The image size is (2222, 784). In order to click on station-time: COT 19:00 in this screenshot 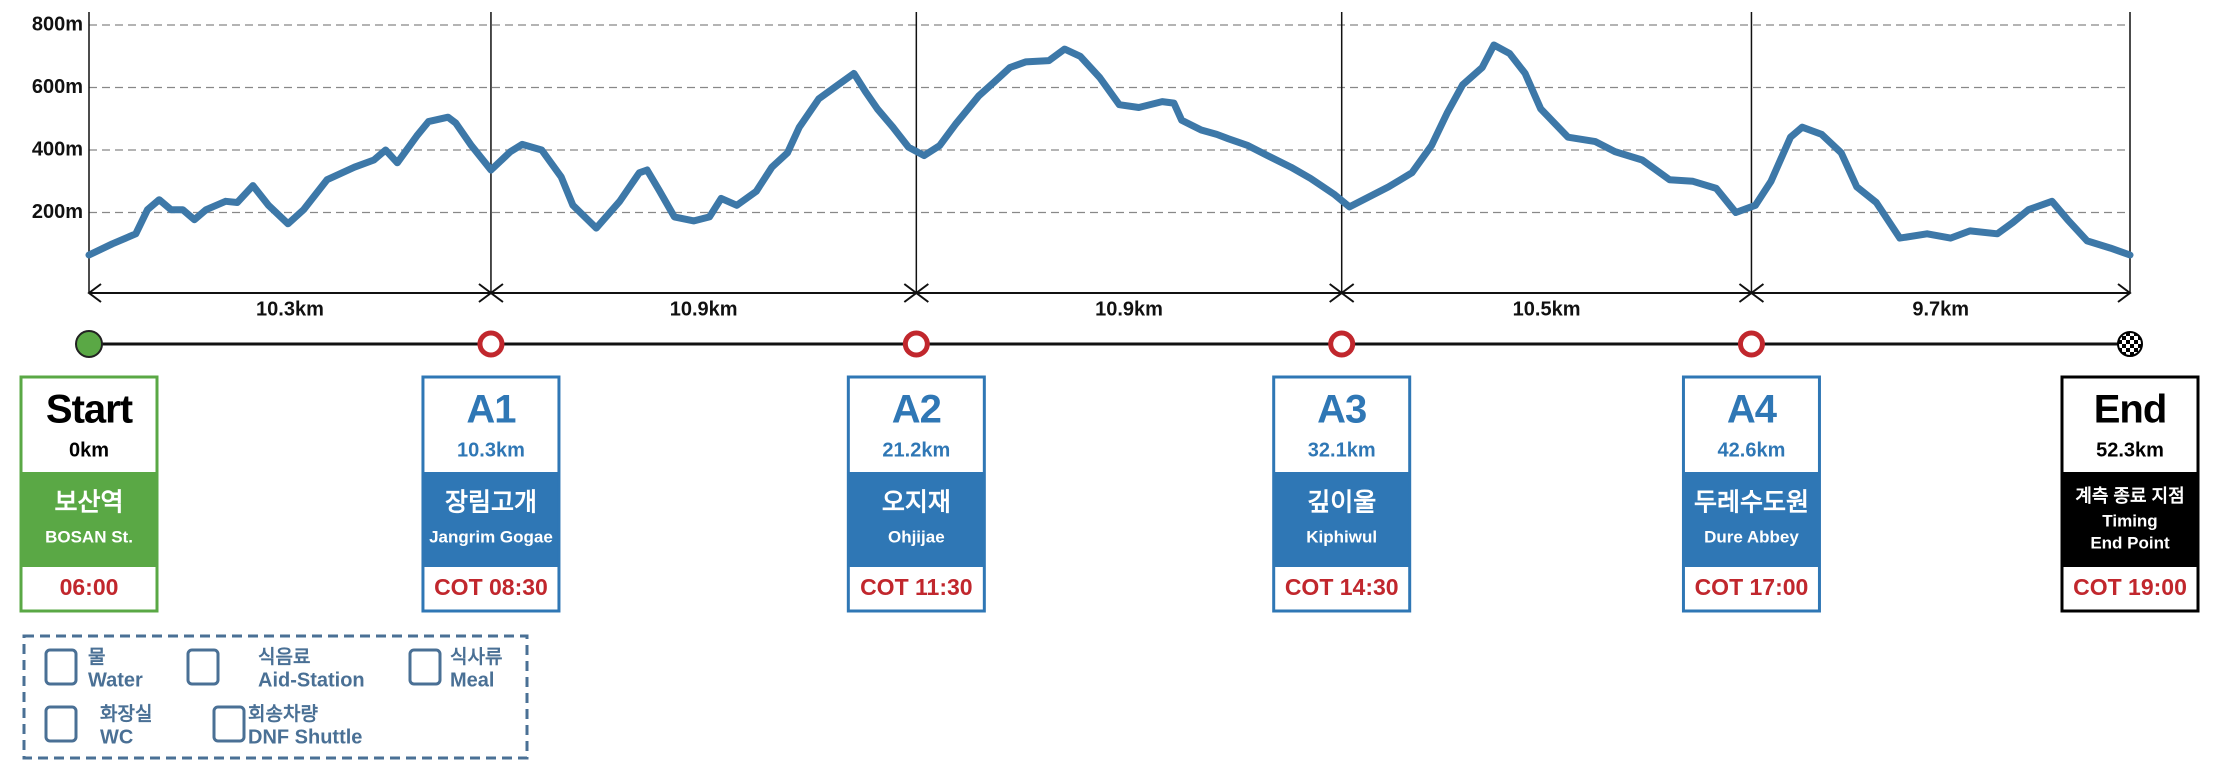, I will do `click(2130, 587)`.